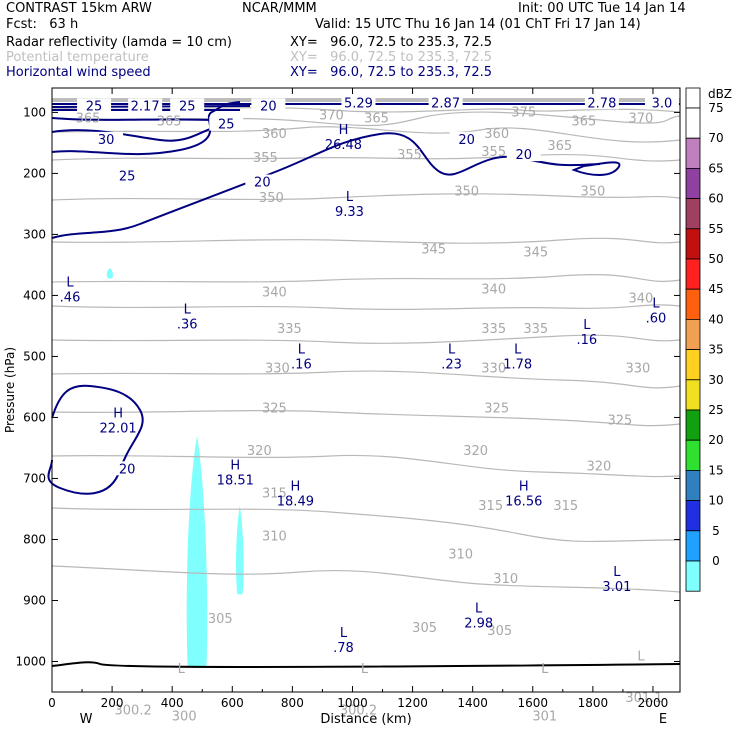  Describe the element at coordinates (598, 466) in the screenshot. I see `theta-label-32: 320` at that location.